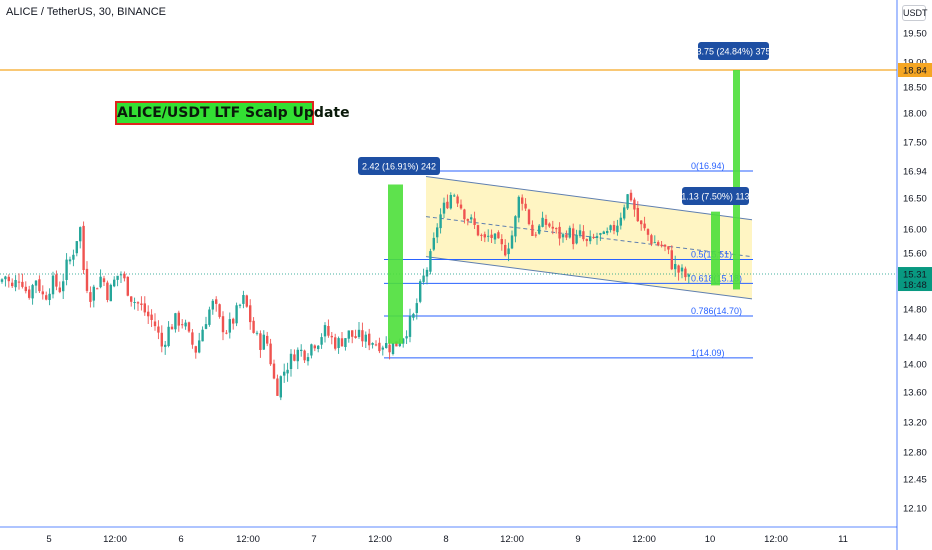 This screenshot has width=932, height=550. What do you see at coordinates (915, 143) in the screenshot?
I see `price-tick-label: 17.50` at bounding box center [915, 143].